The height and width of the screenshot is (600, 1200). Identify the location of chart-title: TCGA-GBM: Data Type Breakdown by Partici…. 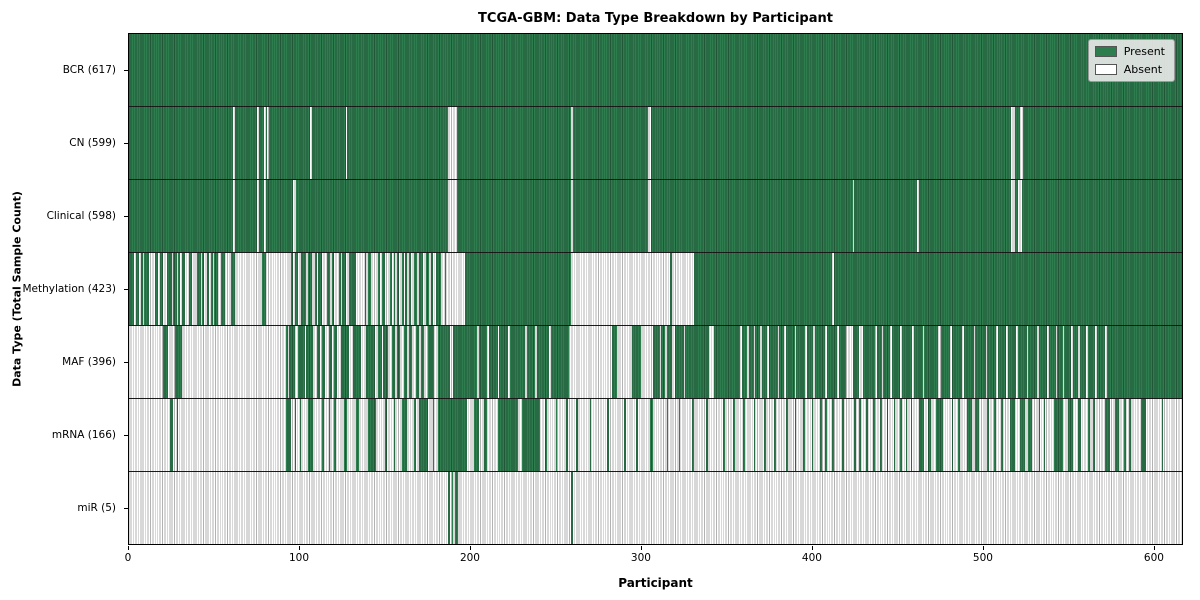
(655, 18).